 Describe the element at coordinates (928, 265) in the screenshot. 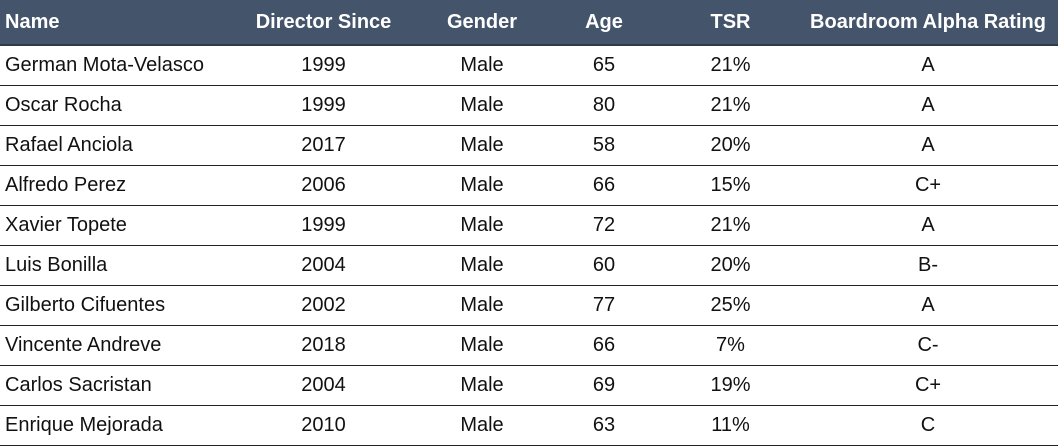

I see `cell-rating: B-` at that location.